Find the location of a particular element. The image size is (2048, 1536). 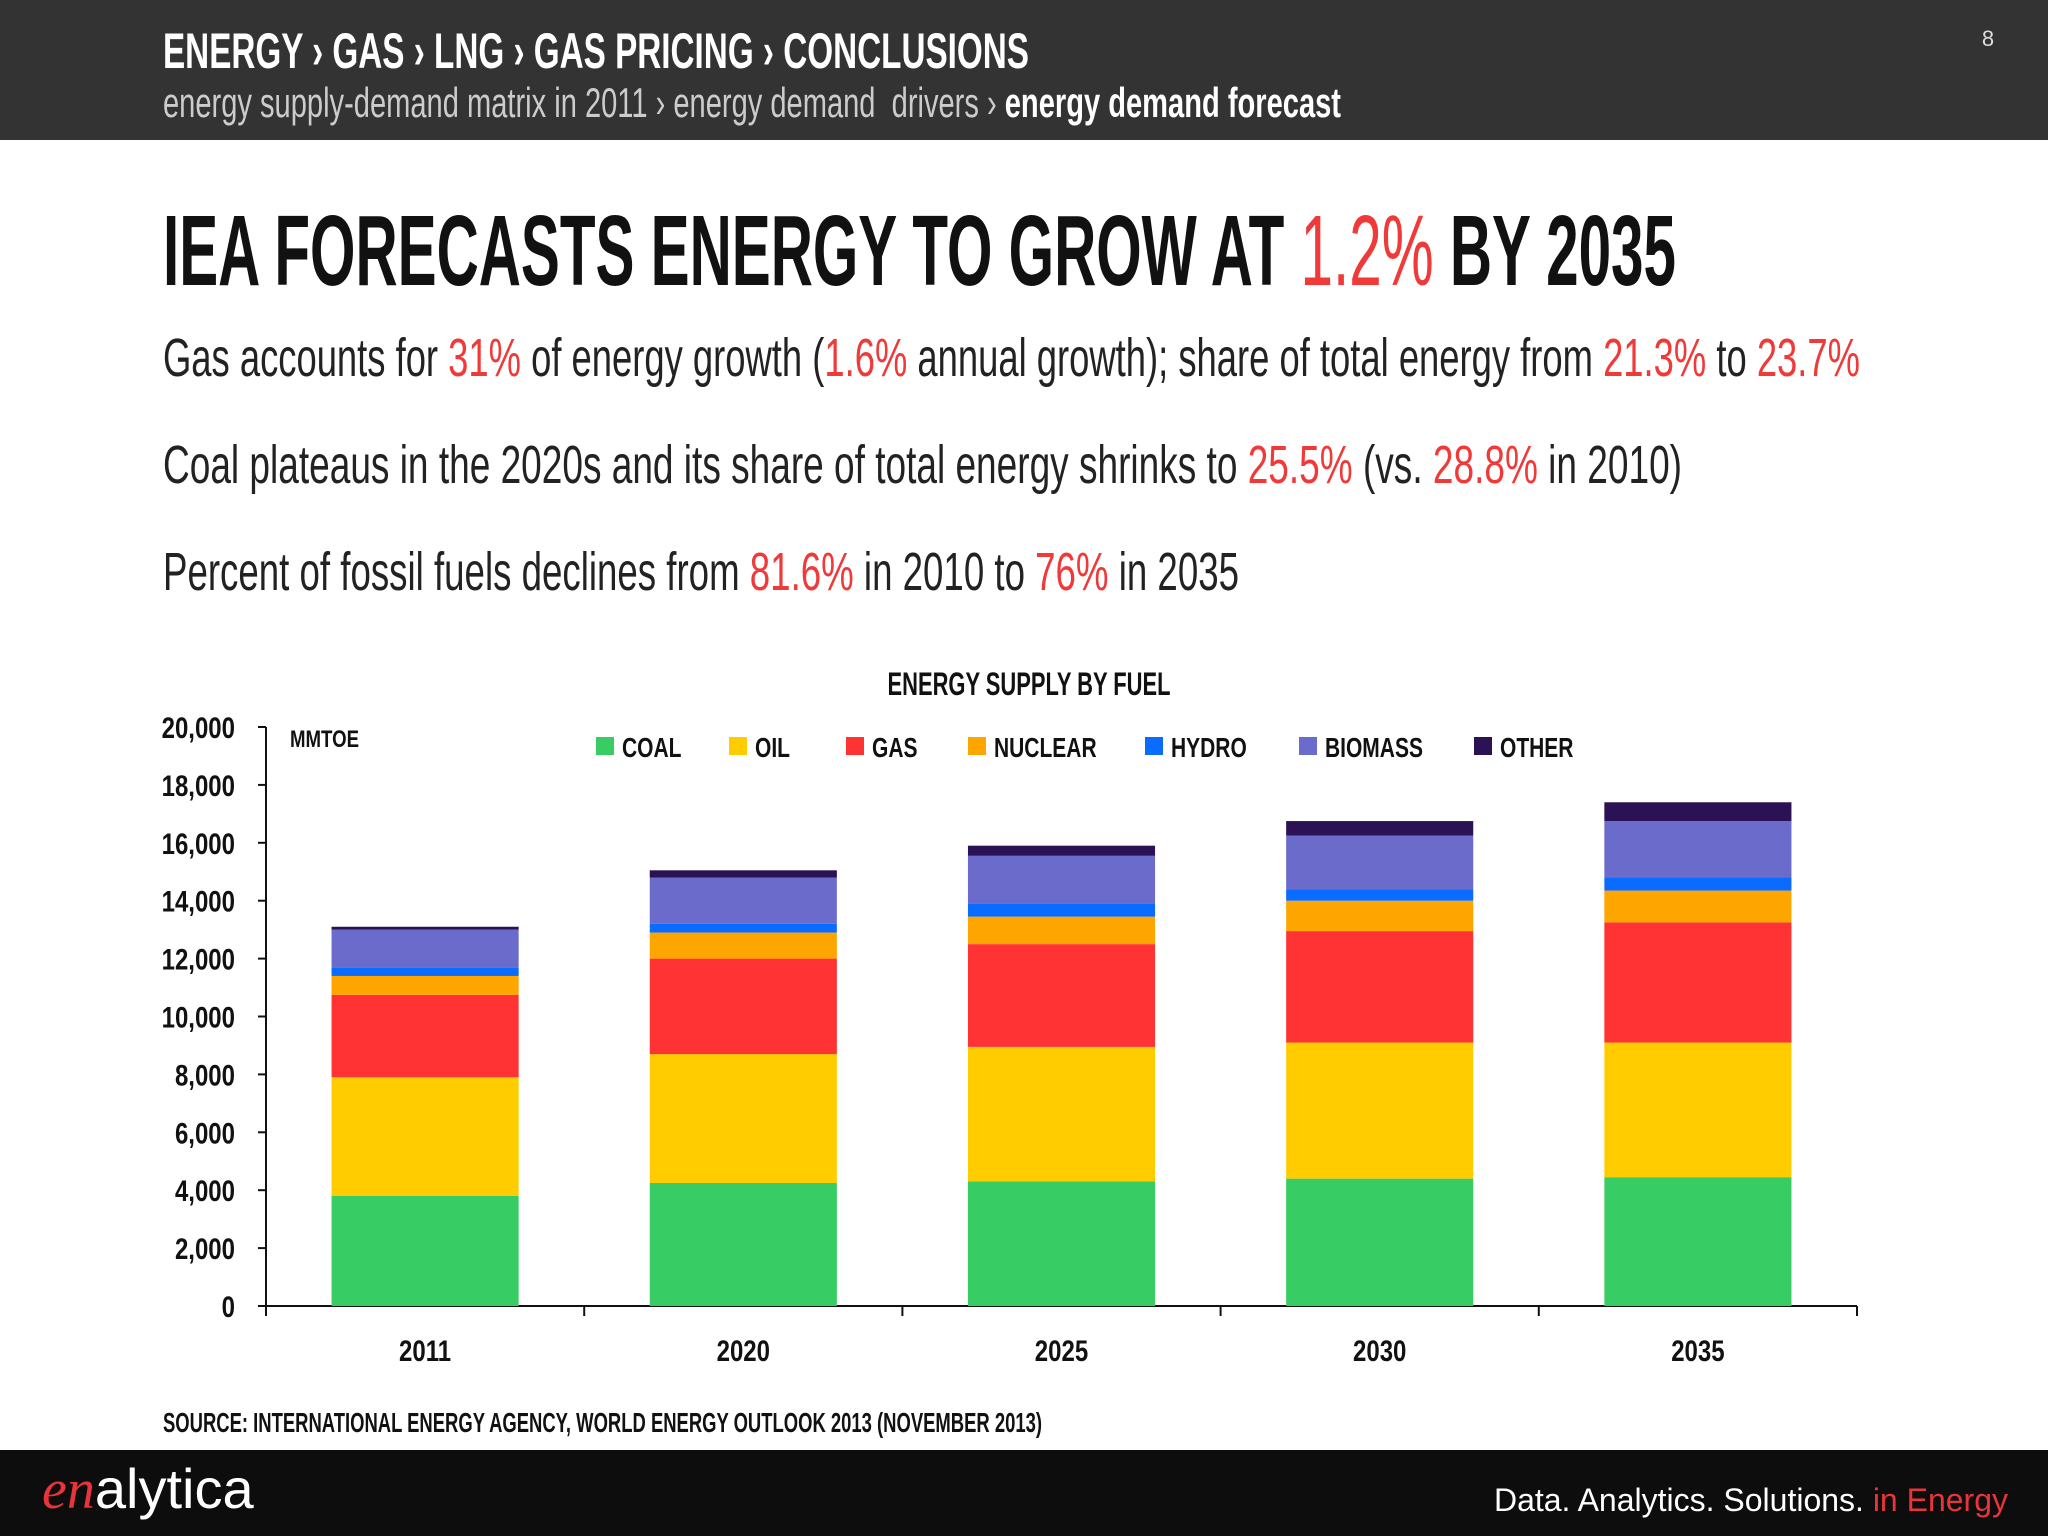

footer-bar is located at coordinates (1024, 1493).